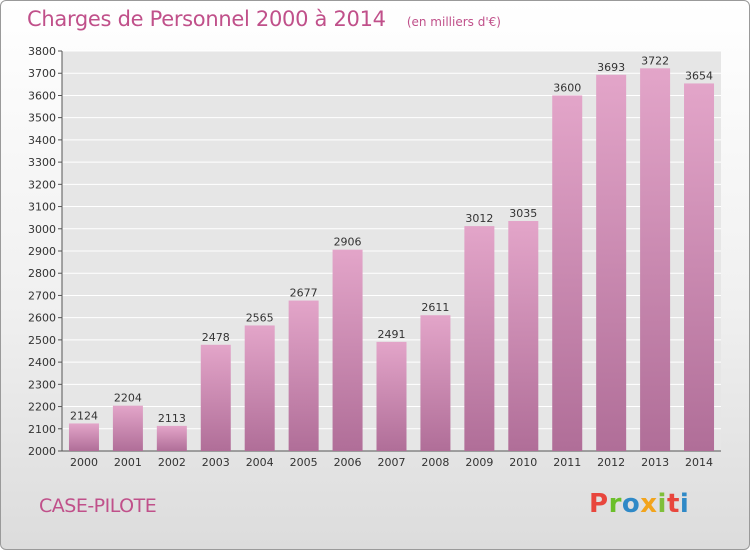 This screenshot has width=750, height=550. What do you see at coordinates (42, 451) in the screenshot?
I see `y-tick-label: 2000` at bounding box center [42, 451].